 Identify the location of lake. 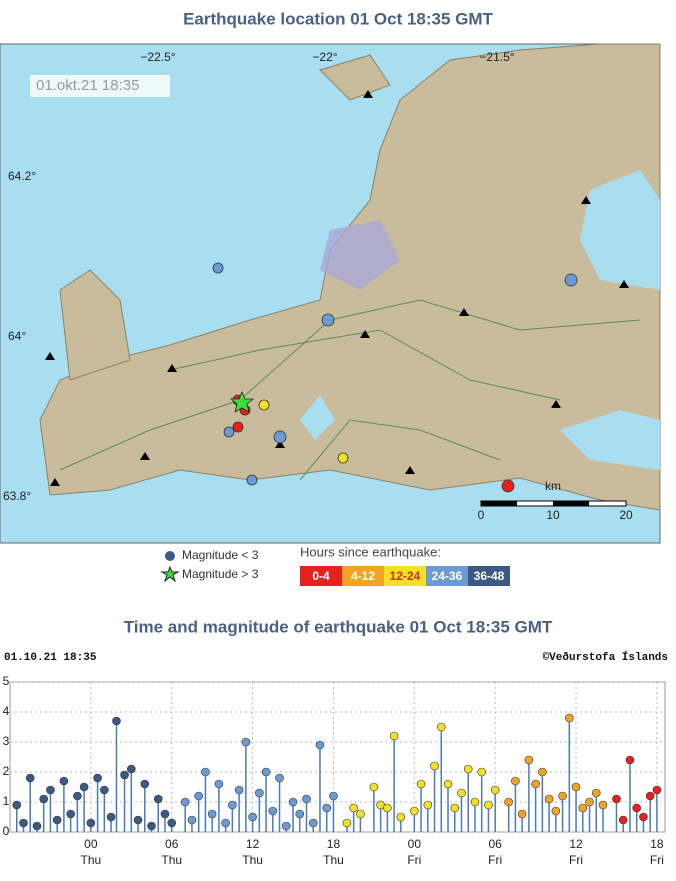
(620, 230).